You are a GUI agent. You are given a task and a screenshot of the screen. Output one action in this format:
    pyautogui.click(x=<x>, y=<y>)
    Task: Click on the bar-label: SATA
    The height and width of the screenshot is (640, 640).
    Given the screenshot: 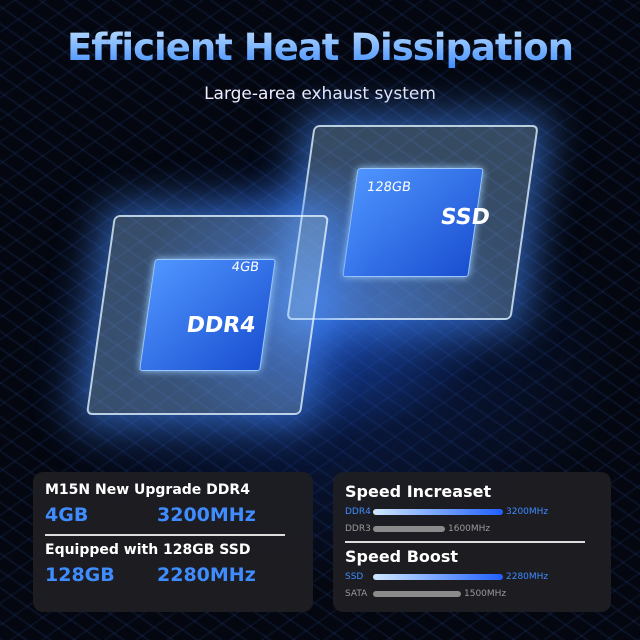 What is the action you would take?
    pyautogui.click(x=356, y=594)
    